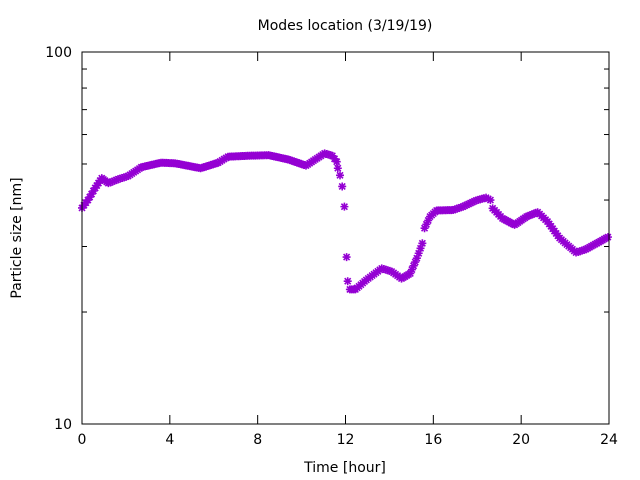  What do you see at coordinates (433, 440) in the screenshot?
I see `x-tick-label: 16` at bounding box center [433, 440].